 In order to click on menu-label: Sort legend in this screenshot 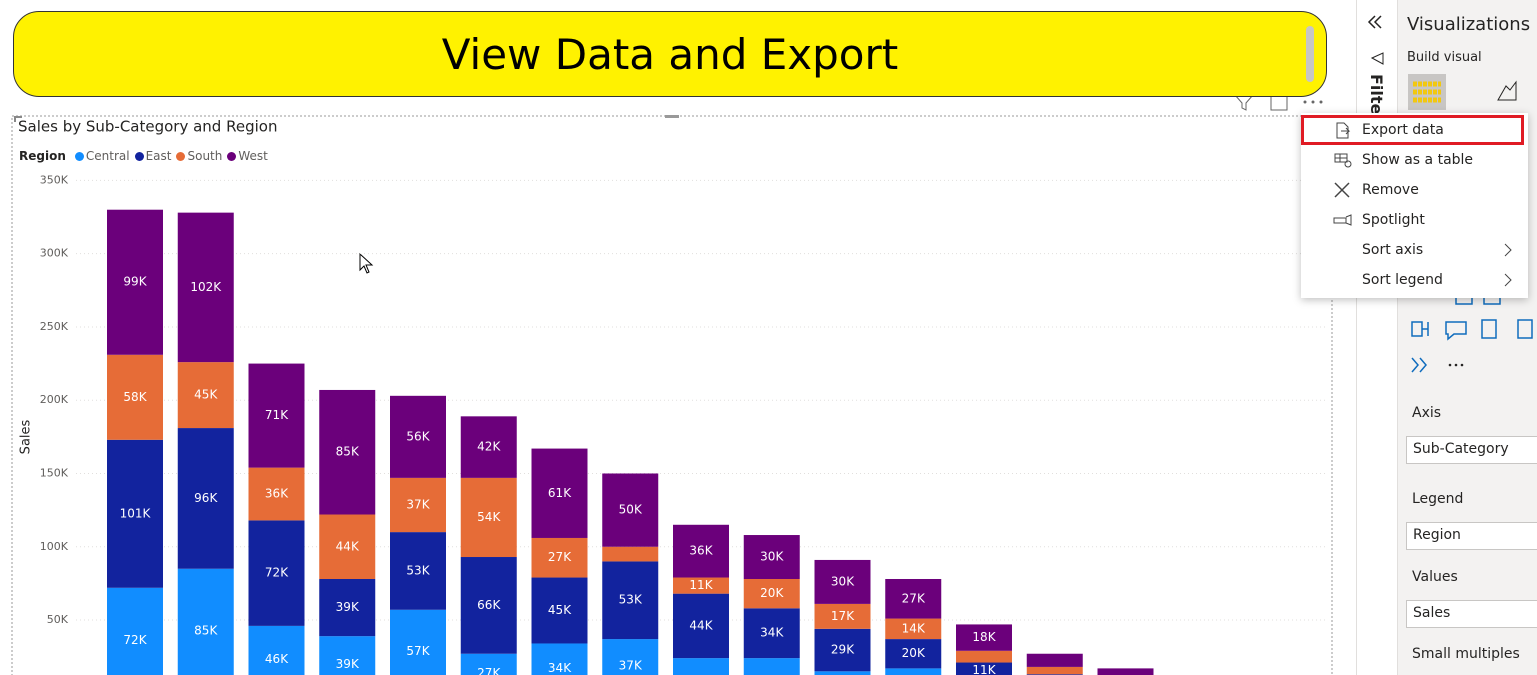, I will do `click(1402, 280)`.